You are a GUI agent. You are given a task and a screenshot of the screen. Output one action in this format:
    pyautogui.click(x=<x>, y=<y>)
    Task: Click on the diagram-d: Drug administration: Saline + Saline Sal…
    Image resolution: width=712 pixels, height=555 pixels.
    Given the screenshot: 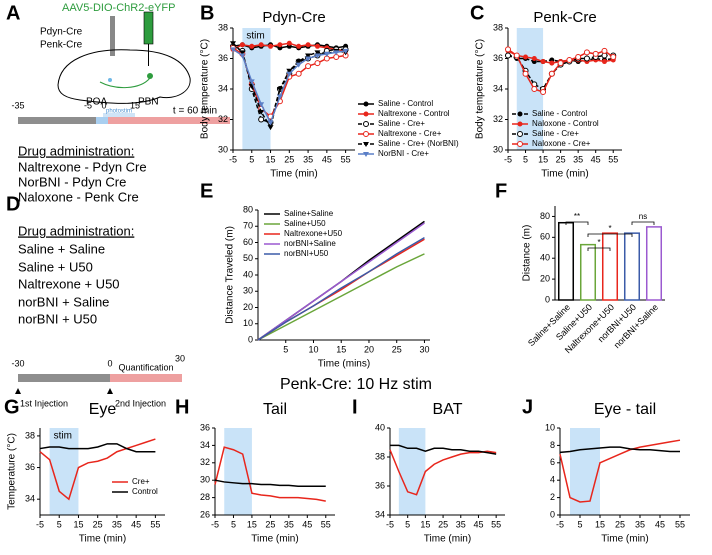 What is the action you would take?
    pyautogui.click(x=98, y=315)
    